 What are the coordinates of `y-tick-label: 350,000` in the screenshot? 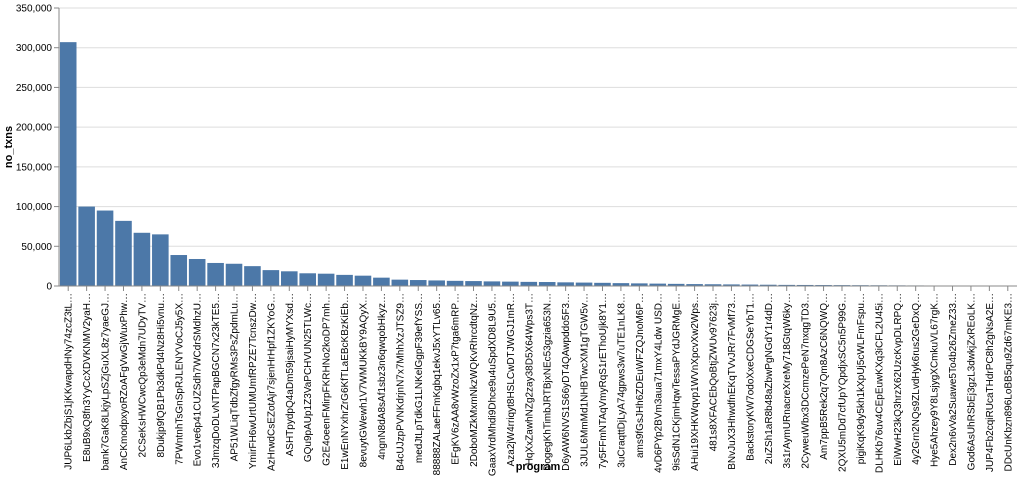 It's located at (34, 9).